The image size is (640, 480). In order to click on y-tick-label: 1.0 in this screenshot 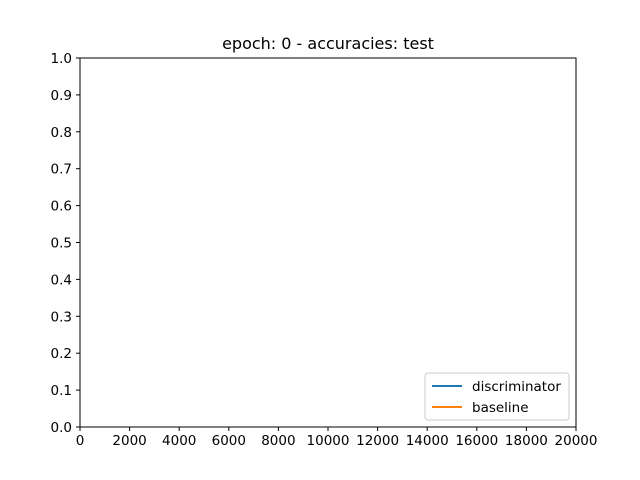, I will do `click(61, 59)`.